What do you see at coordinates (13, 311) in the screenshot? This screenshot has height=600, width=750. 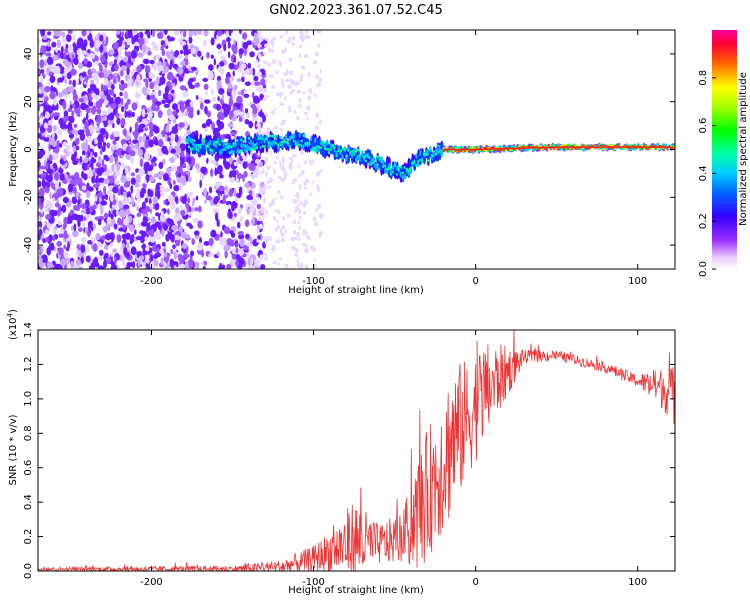 I see `snr-scale-suffix: )` at bounding box center [13, 311].